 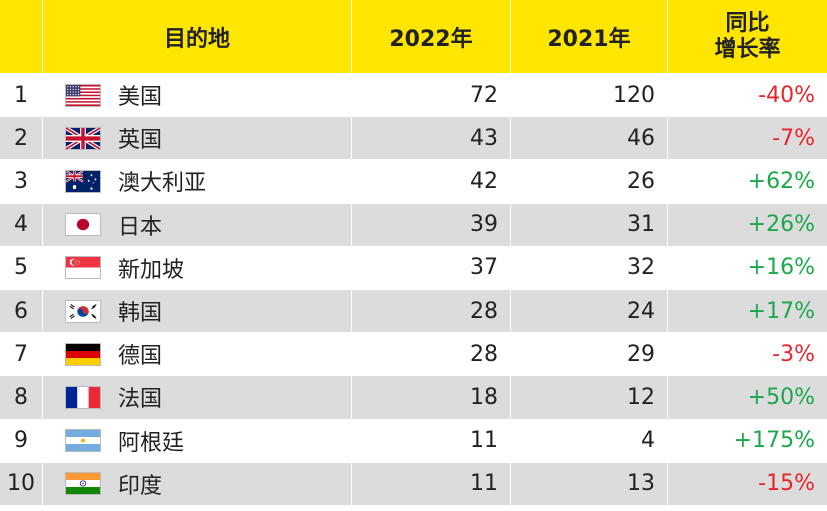 What do you see at coordinates (83, 311) in the screenshot?
I see `korea-flag-icon` at bounding box center [83, 311].